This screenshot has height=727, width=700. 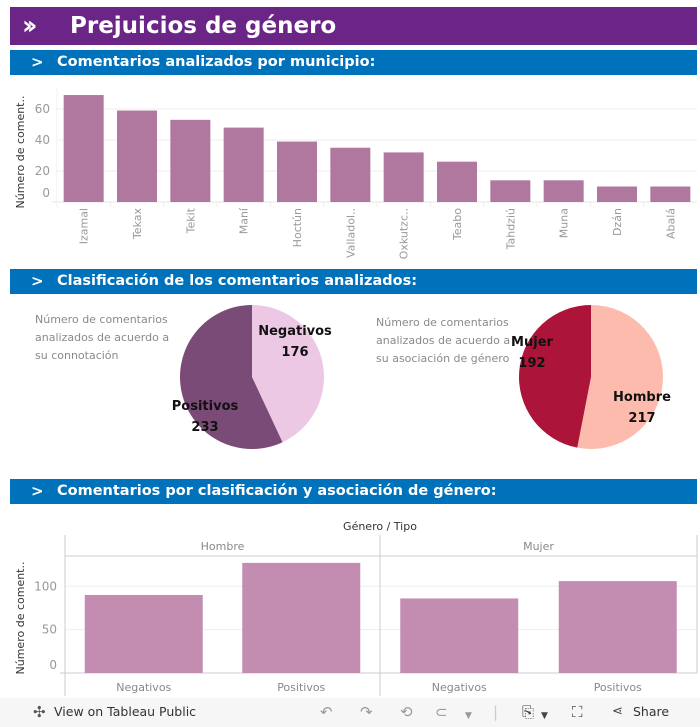 What do you see at coordinates (459, 635) in the screenshot?
I see `bar-mujer-negativos` at bounding box center [459, 635].